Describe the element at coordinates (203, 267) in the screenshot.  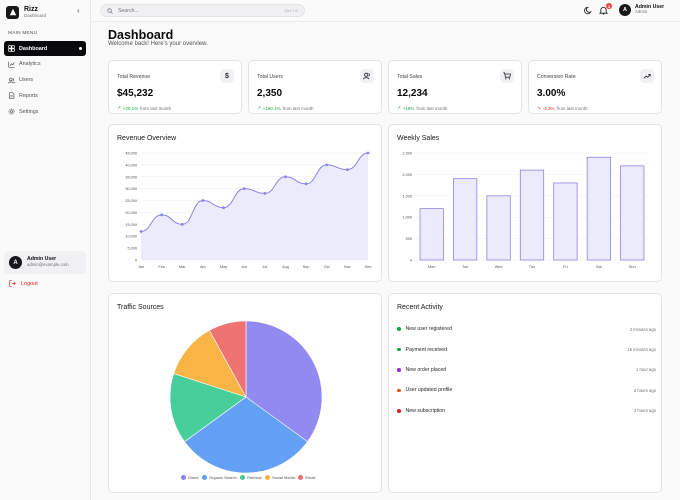
I see `x-tick-label: Apr` at that location.